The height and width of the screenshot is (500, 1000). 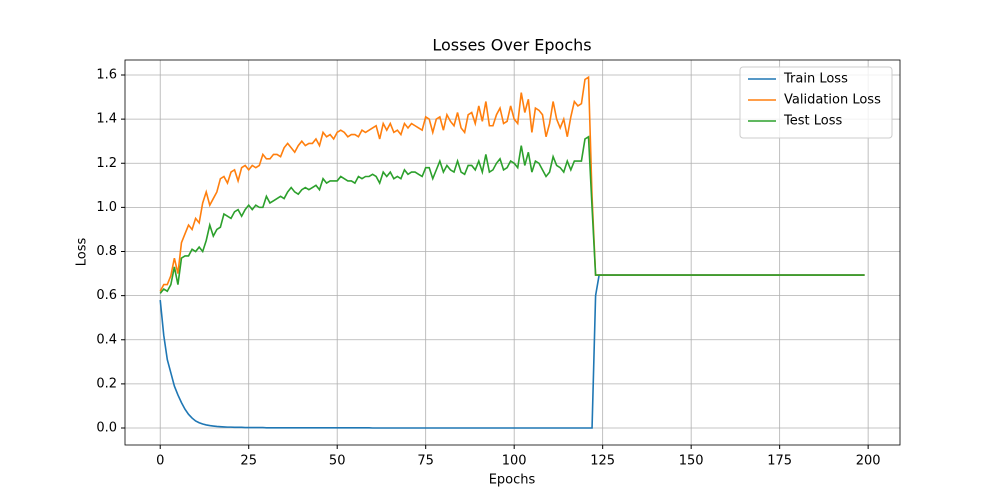 I want to click on legend-label: Validation Loss, so click(x=832, y=100).